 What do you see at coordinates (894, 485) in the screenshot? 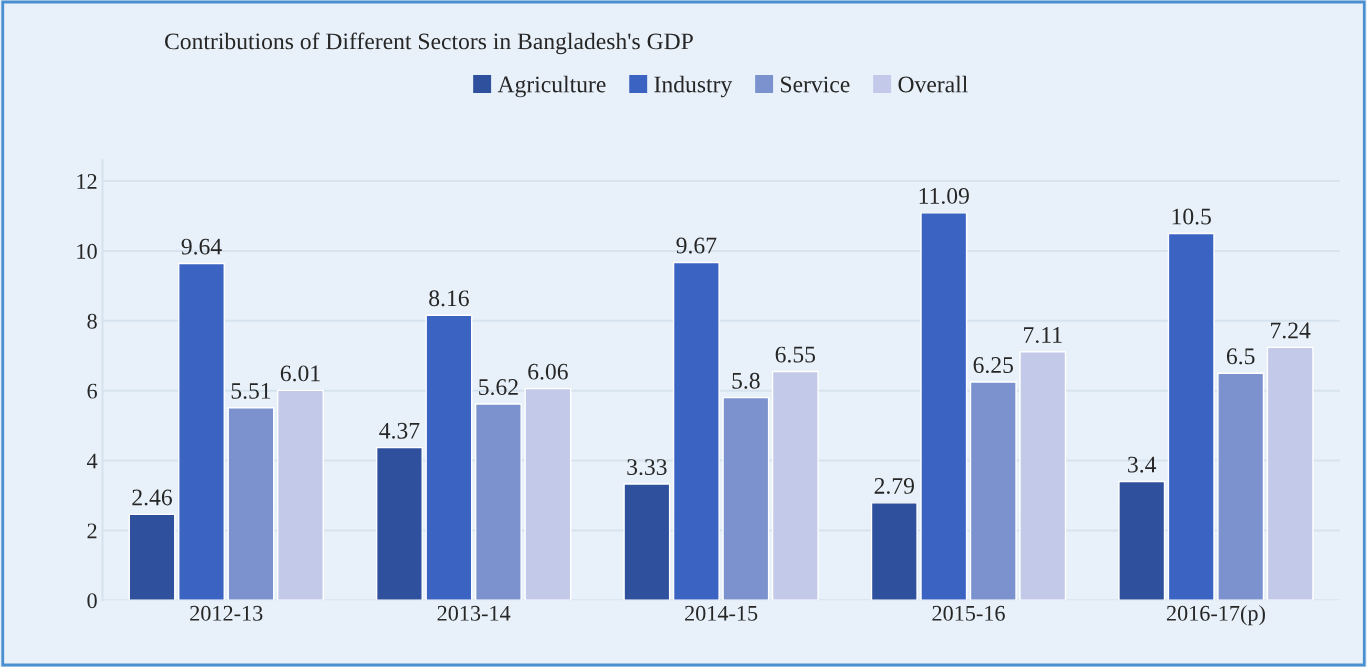
I see `data-label: 2.79` at bounding box center [894, 485].